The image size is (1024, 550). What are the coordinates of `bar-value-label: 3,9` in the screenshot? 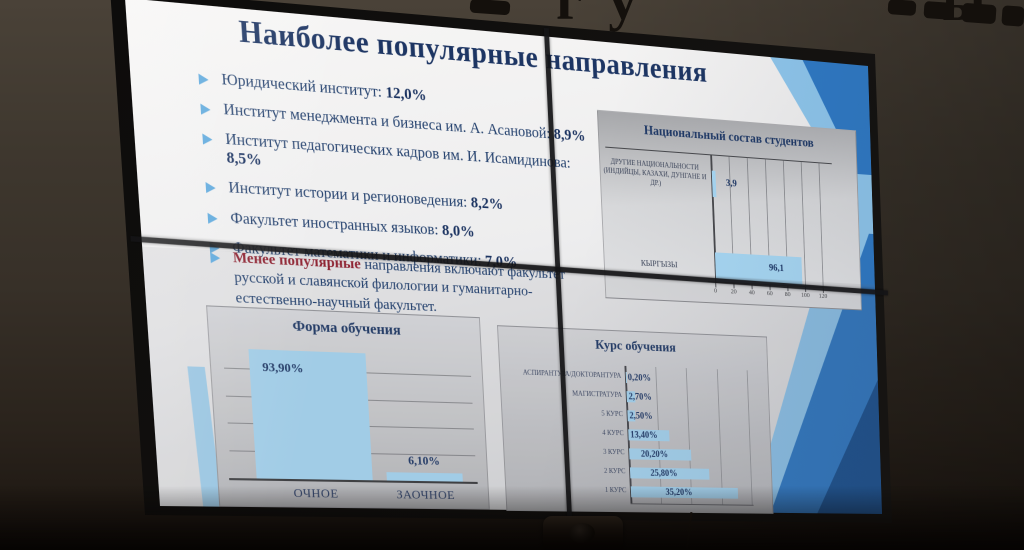 It's located at (731, 184).